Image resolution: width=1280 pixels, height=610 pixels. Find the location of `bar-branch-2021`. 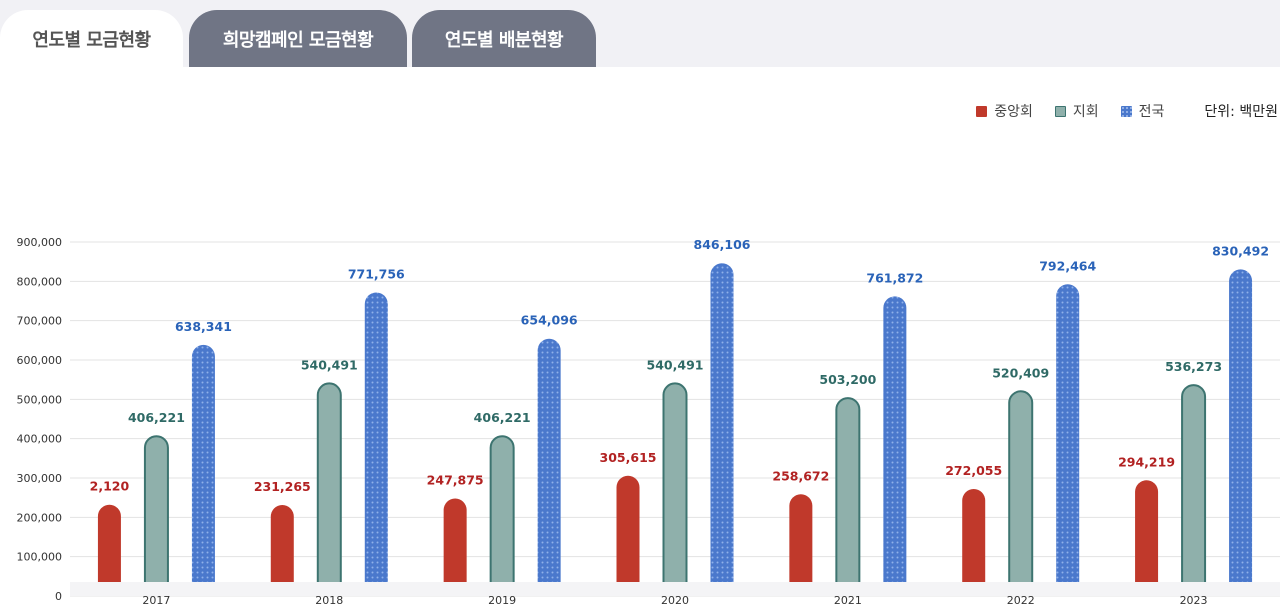

bar-branch-2021 is located at coordinates (848, 489).